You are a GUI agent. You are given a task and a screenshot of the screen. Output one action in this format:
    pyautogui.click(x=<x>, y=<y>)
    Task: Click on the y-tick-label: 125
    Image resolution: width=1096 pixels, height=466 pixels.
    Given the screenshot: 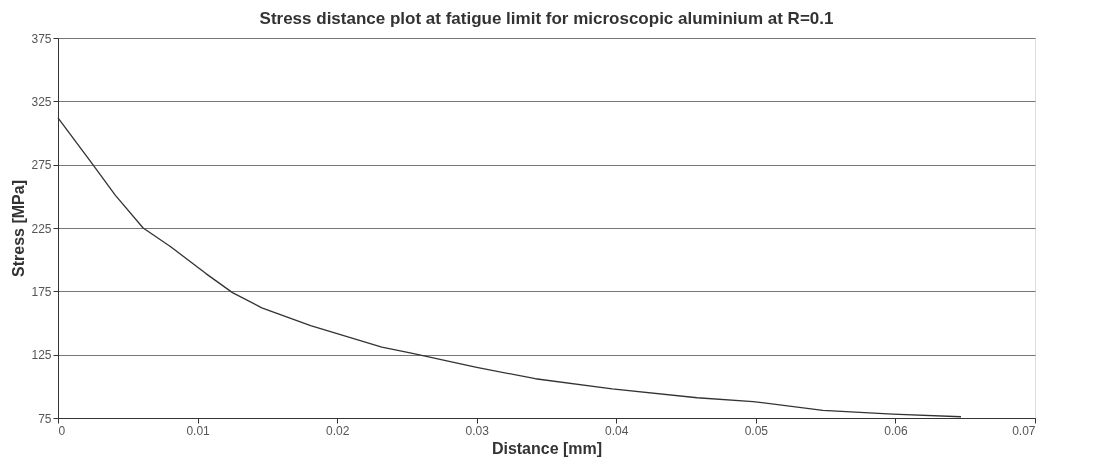 What is the action you would take?
    pyautogui.click(x=41, y=355)
    